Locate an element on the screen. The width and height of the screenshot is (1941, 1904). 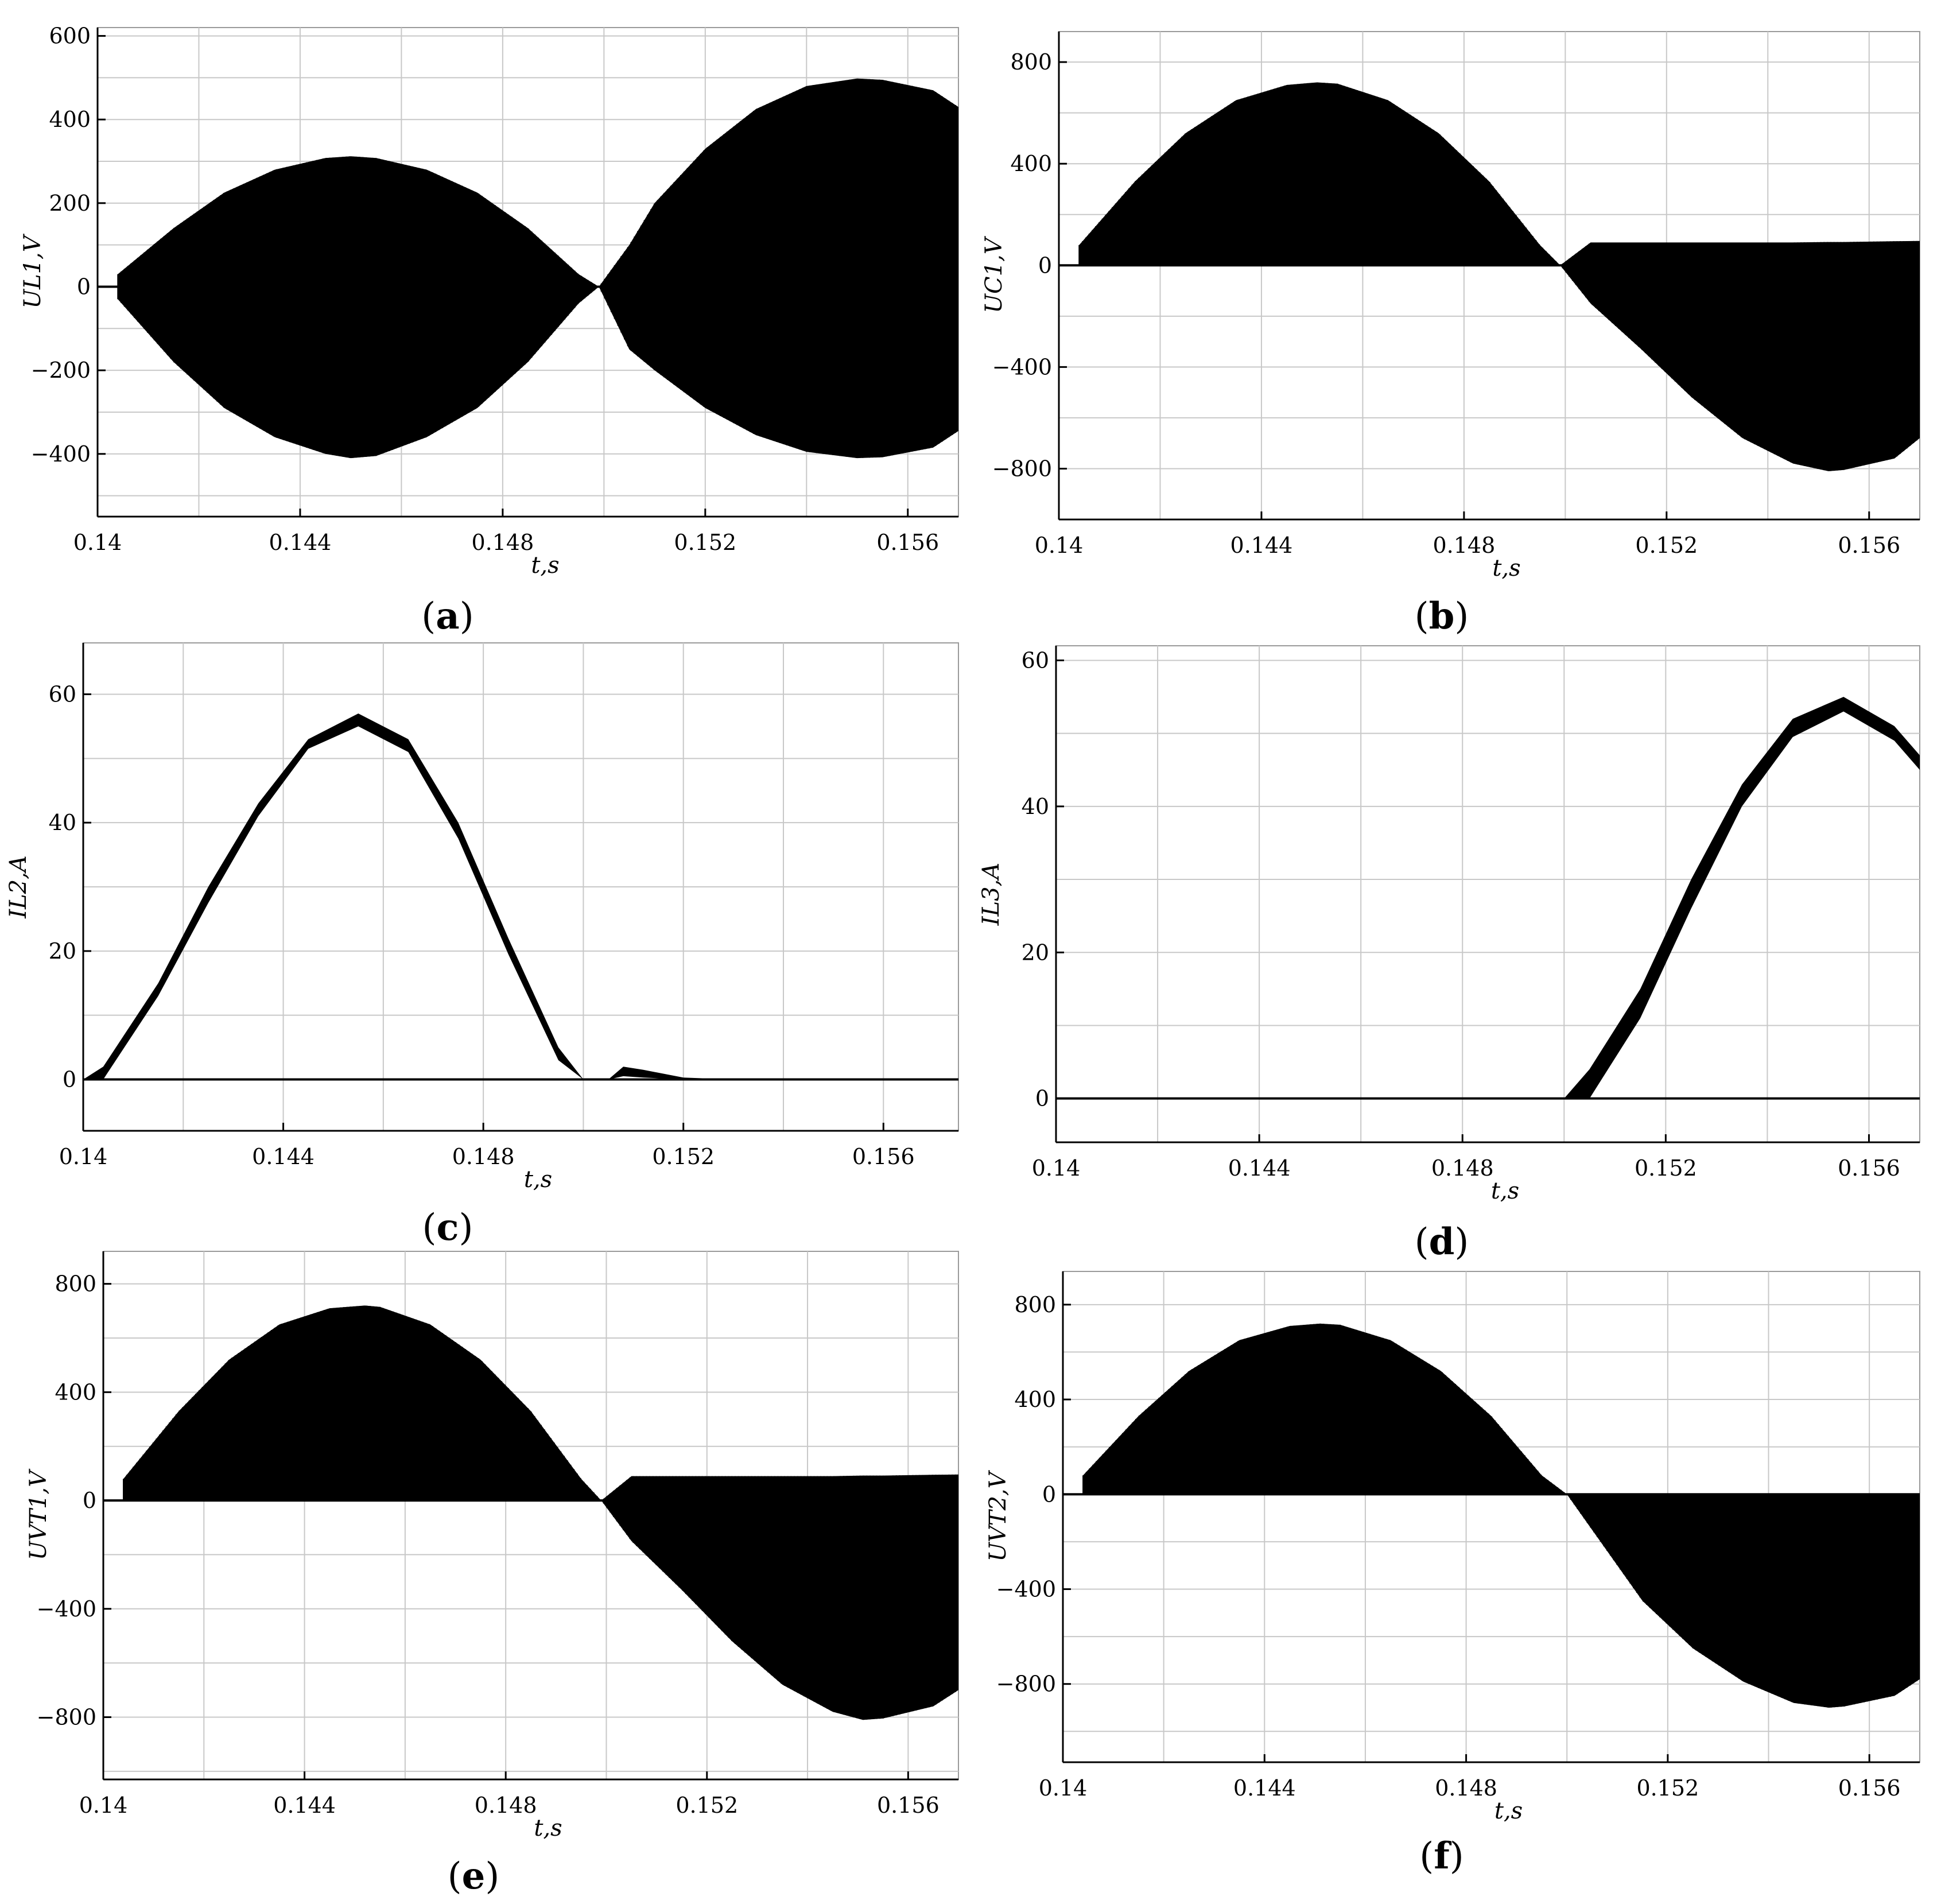
plot-frame is located at coordinates (1487, 894).